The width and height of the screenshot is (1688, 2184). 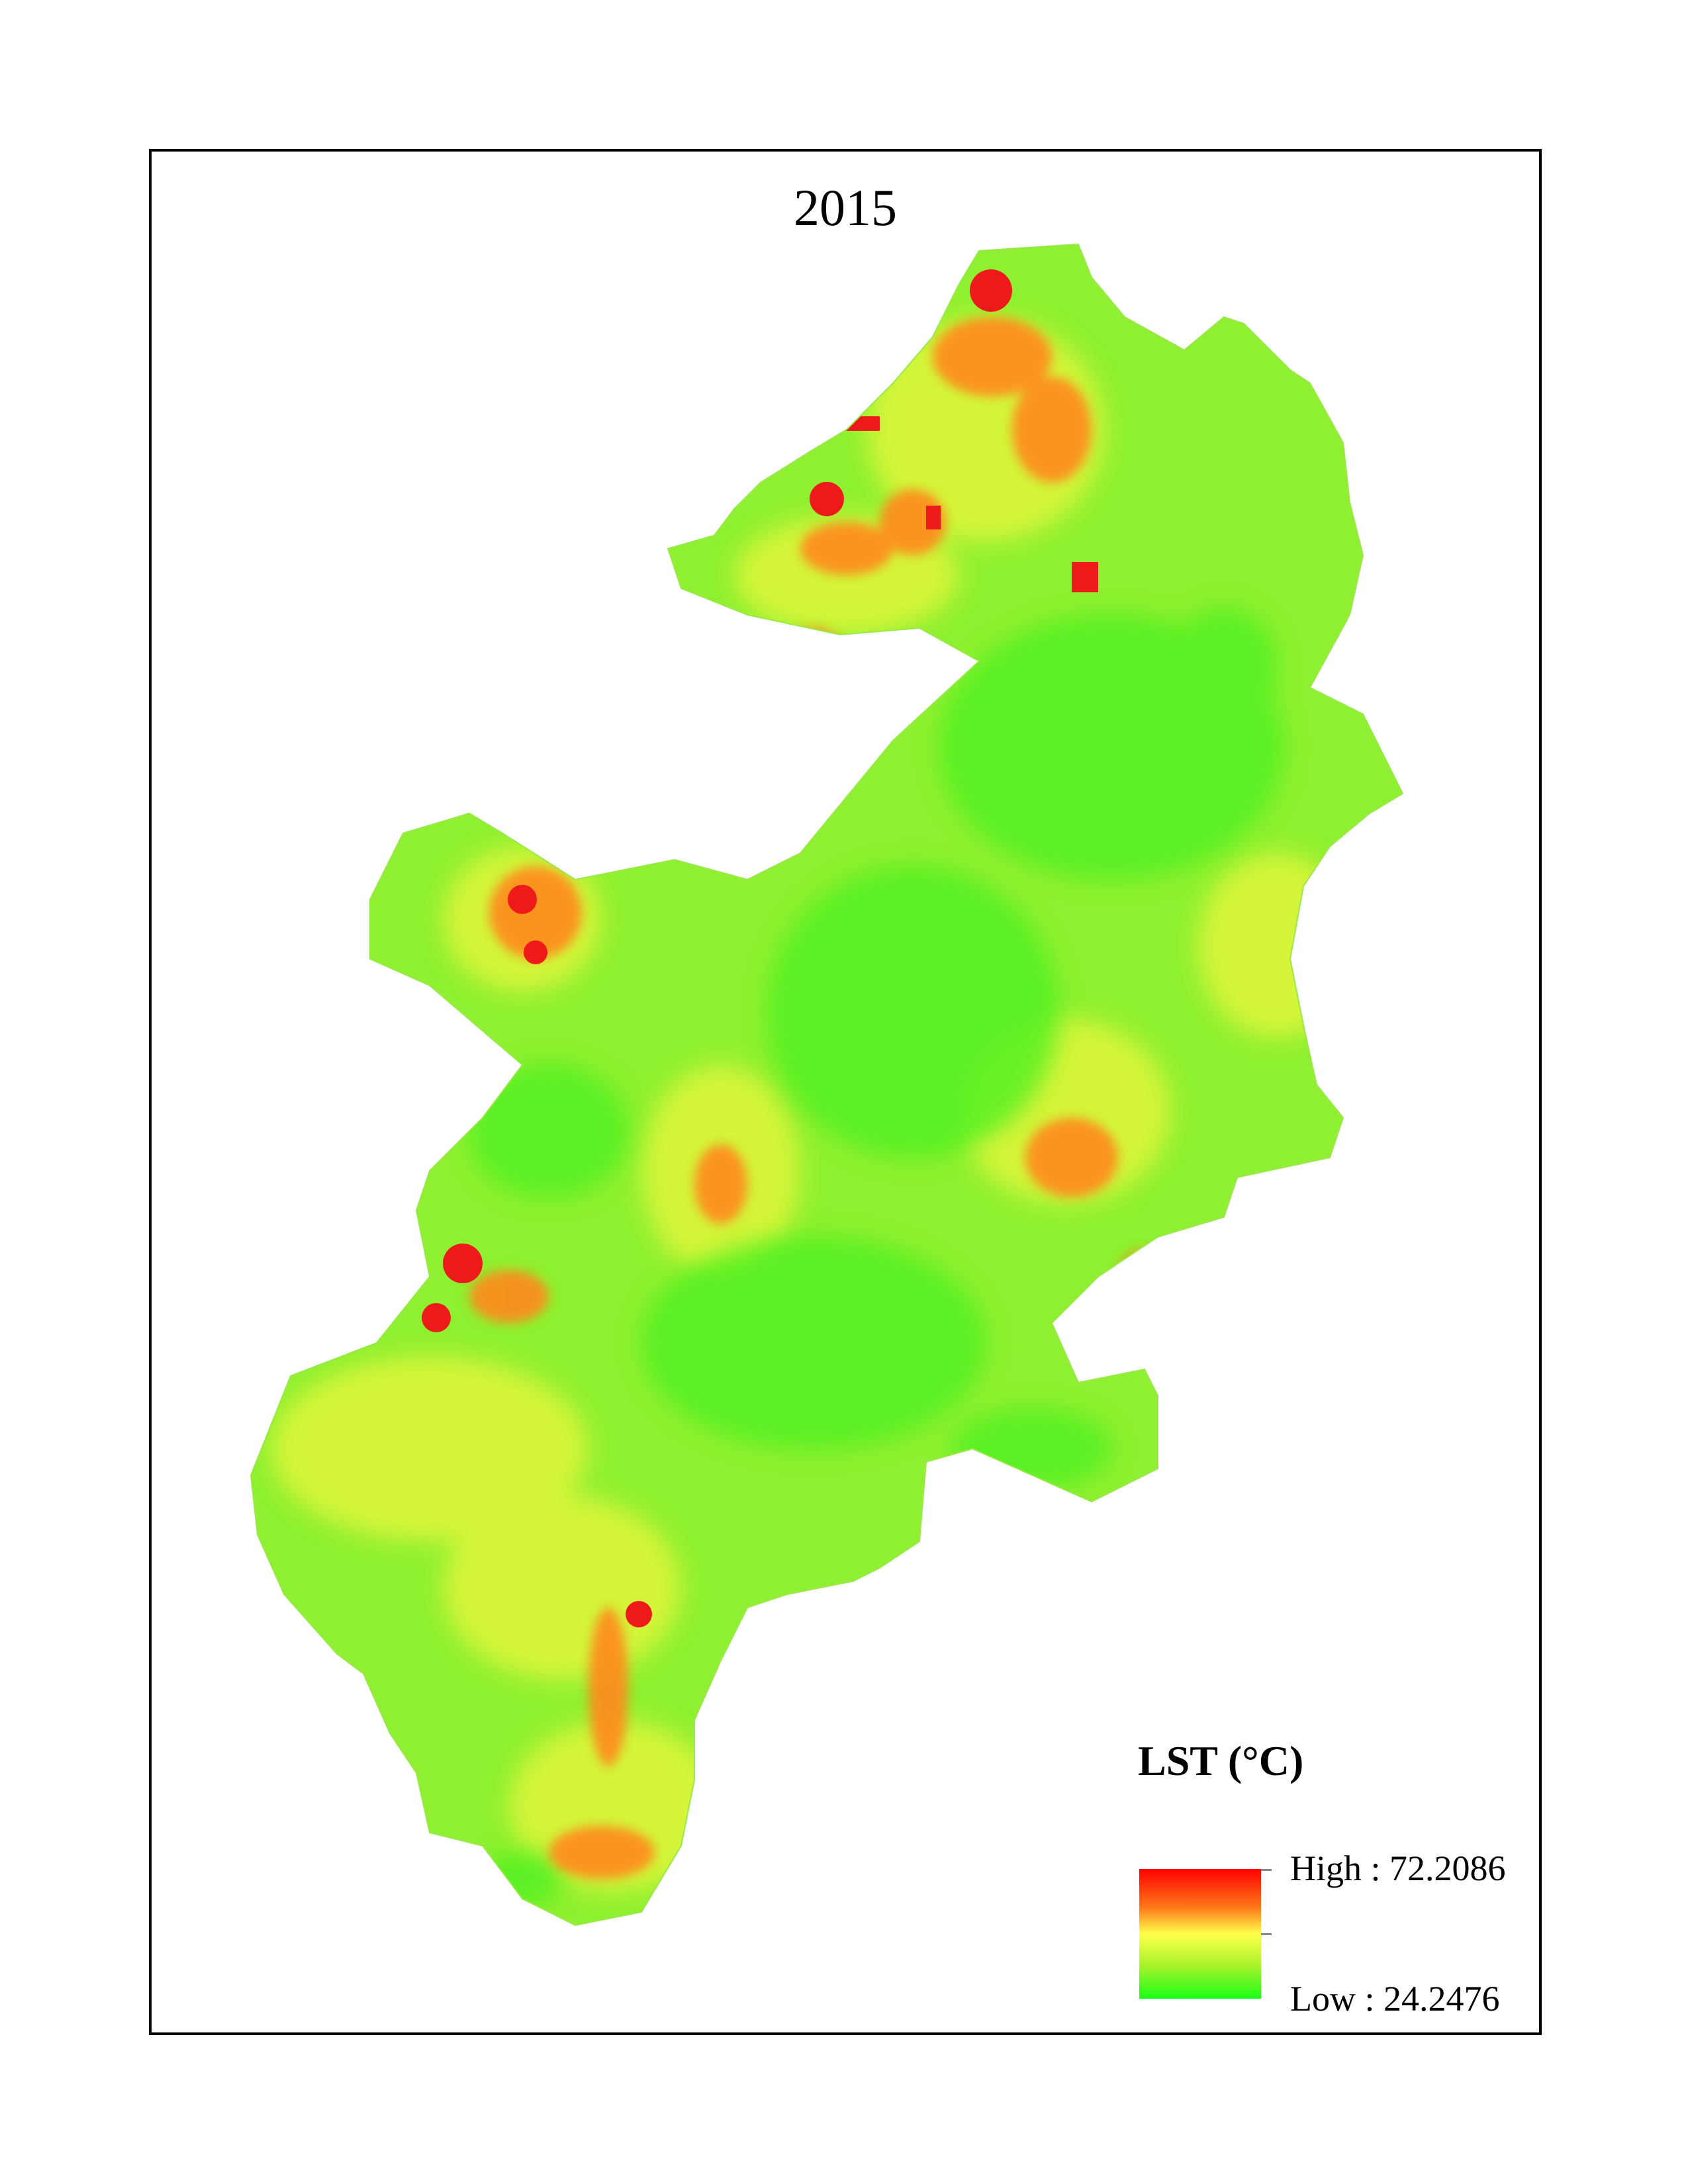 I want to click on legend-low-label: Low : 24.2476, so click(x=1395, y=1999).